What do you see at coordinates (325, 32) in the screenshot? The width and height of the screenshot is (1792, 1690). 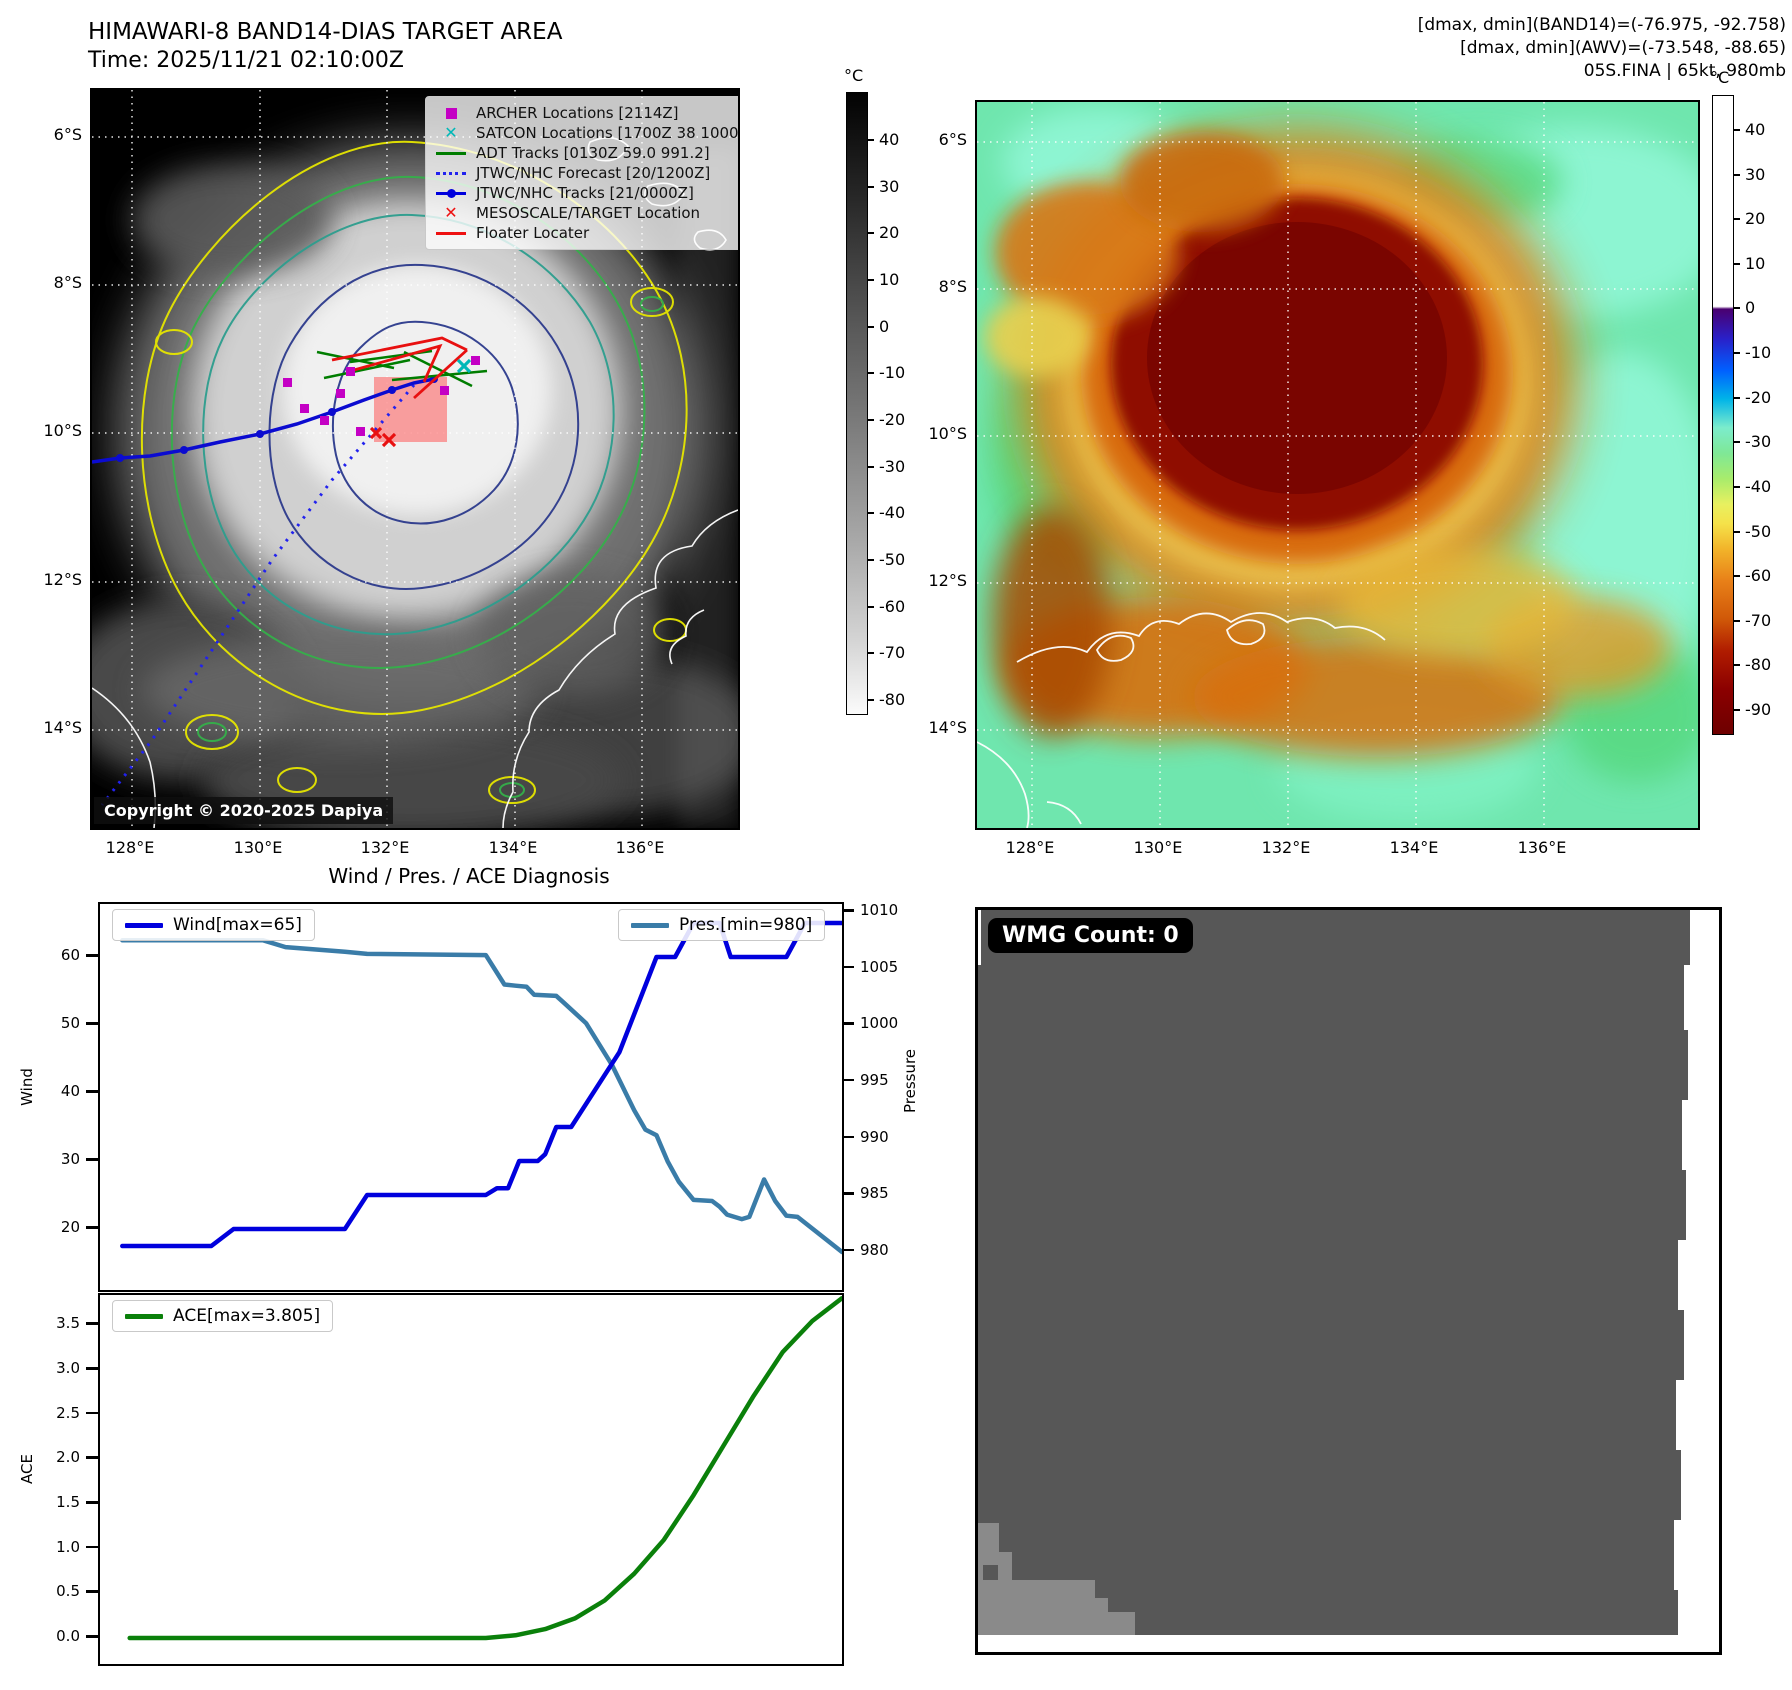 I see `left-map-title: HIMAWARI-8 BAND14-DIAS TARGET AREA` at bounding box center [325, 32].